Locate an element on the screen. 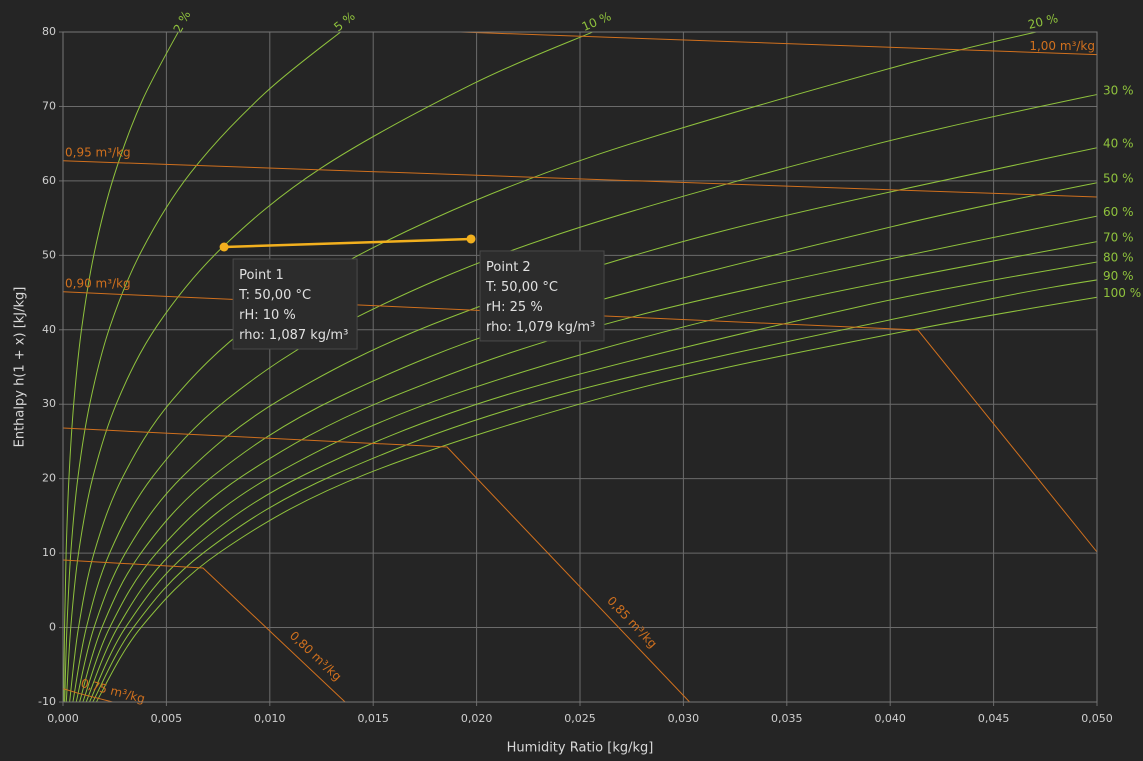 This screenshot has width=1143, height=761. x-tick-label: 0,035 is located at coordinates (787, 718).